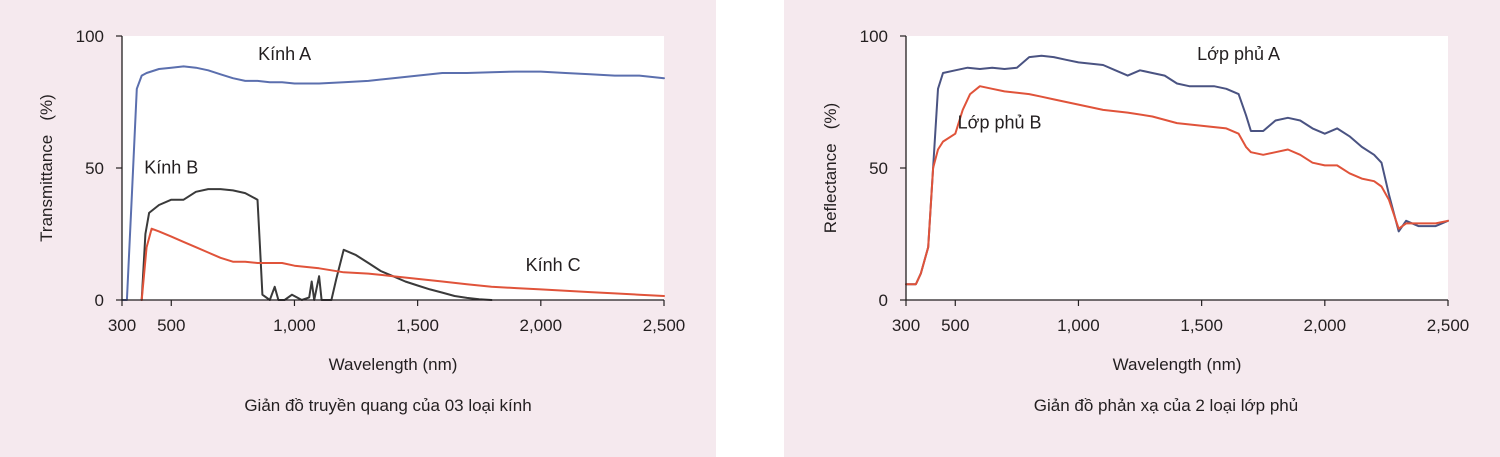 This screenshot has height=457, width=1500. I want to click on series-label-kinh-a: Kính A, so click(284, 54).